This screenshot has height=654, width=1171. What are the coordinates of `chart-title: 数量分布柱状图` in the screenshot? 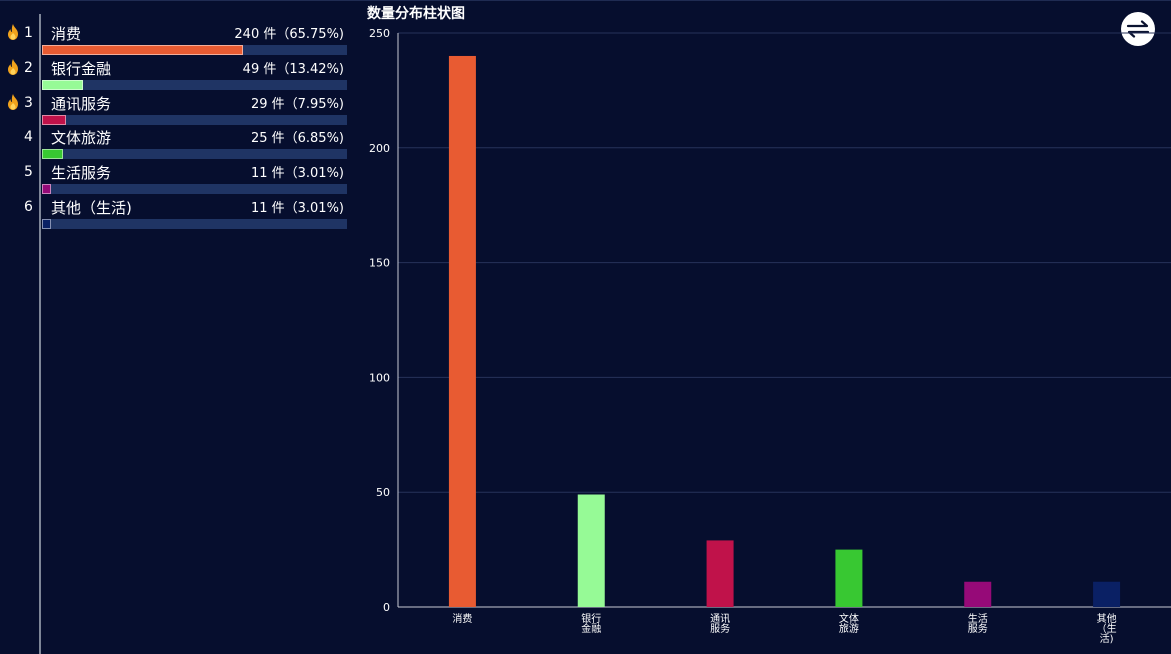 It's located at (416, 14).